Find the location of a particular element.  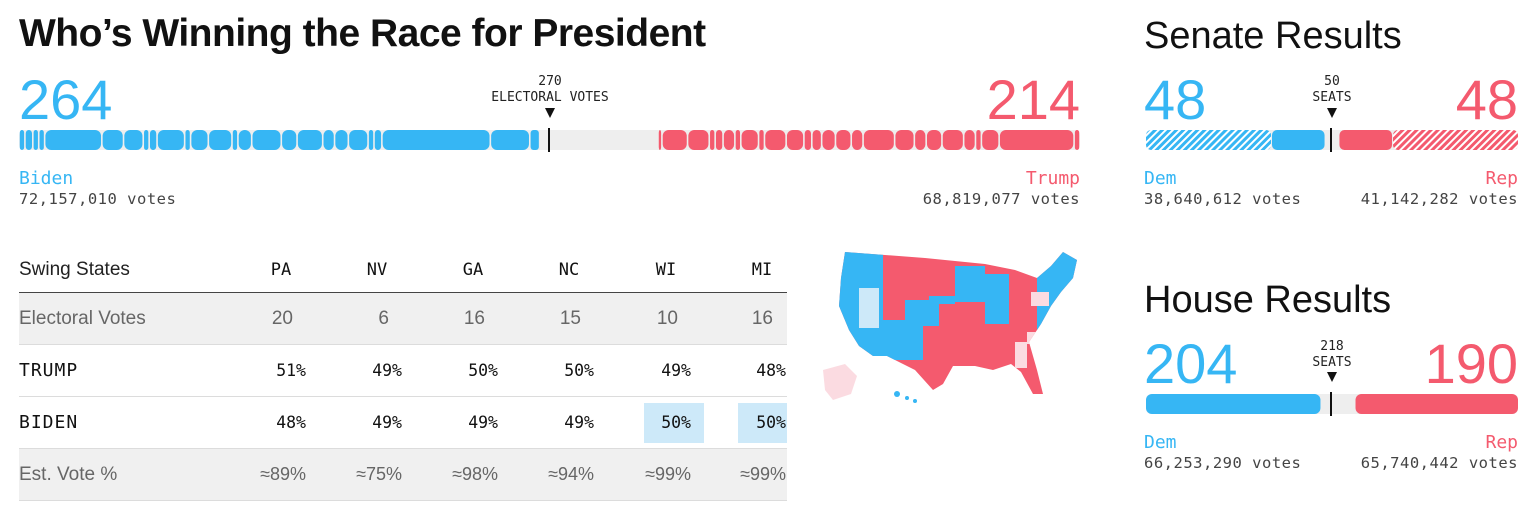

senate-rep-bar is located at coordinates (1366, 140).